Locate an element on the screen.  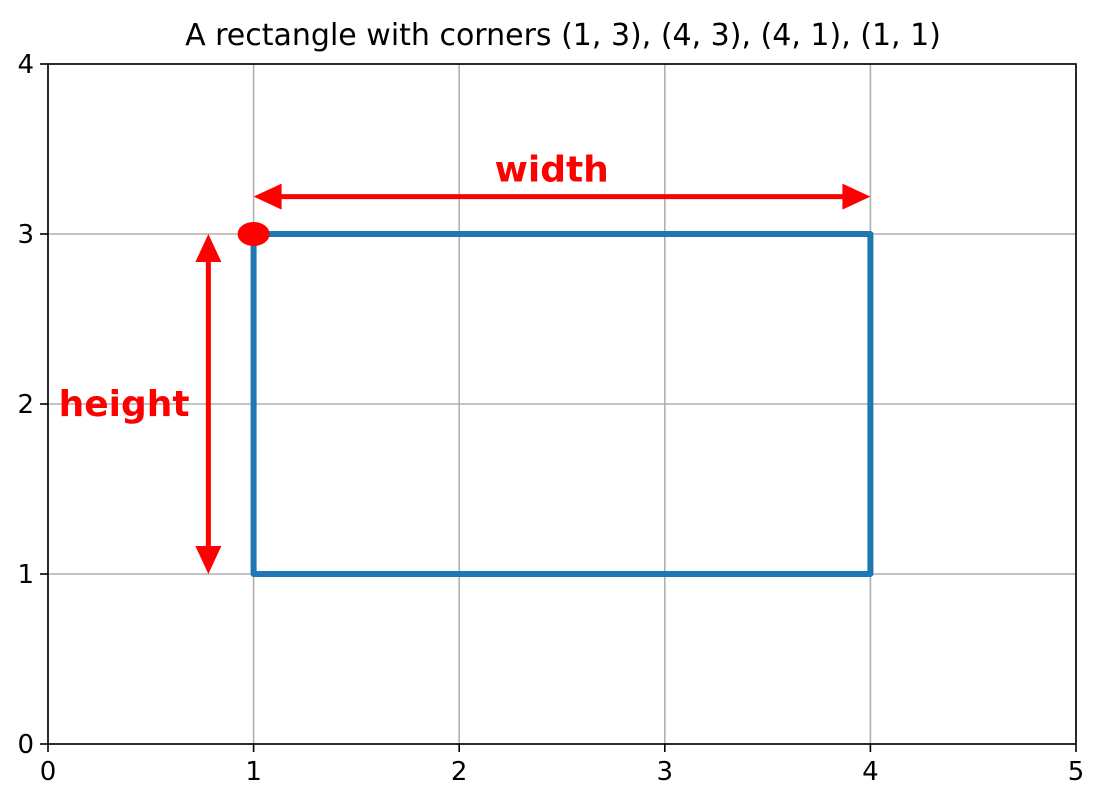
annotation-label-width: width is located at coordinates (552, 169).